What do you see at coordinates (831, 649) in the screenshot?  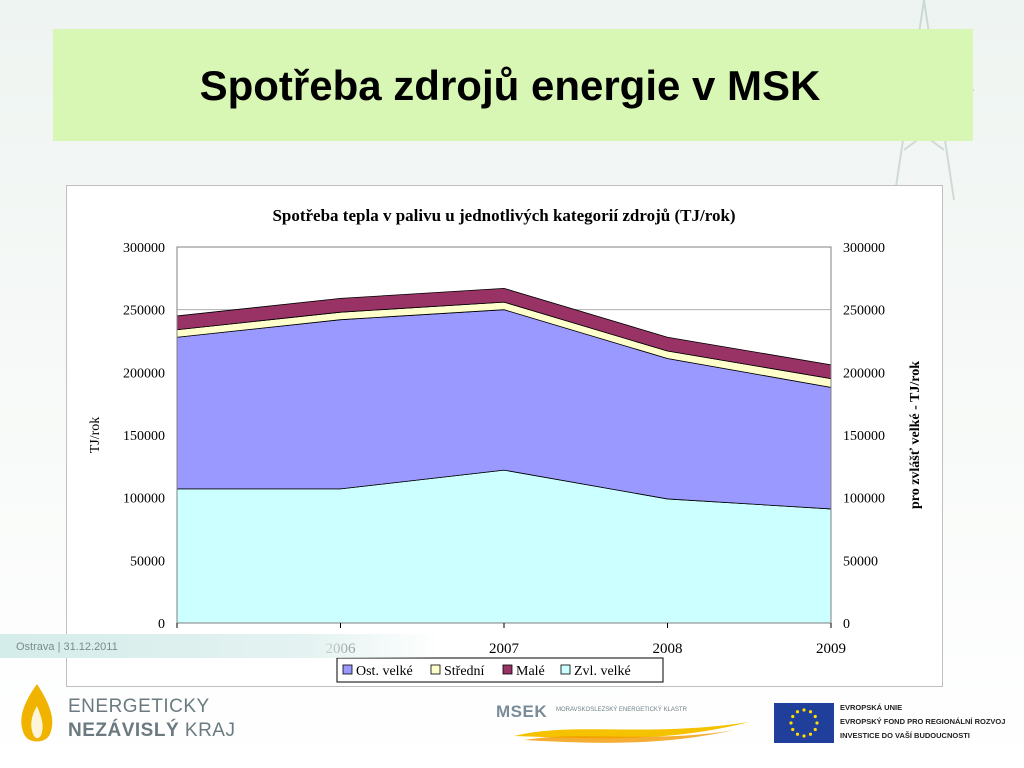 I see `x-tick-label: 2009` at bounding box center [831, 649].